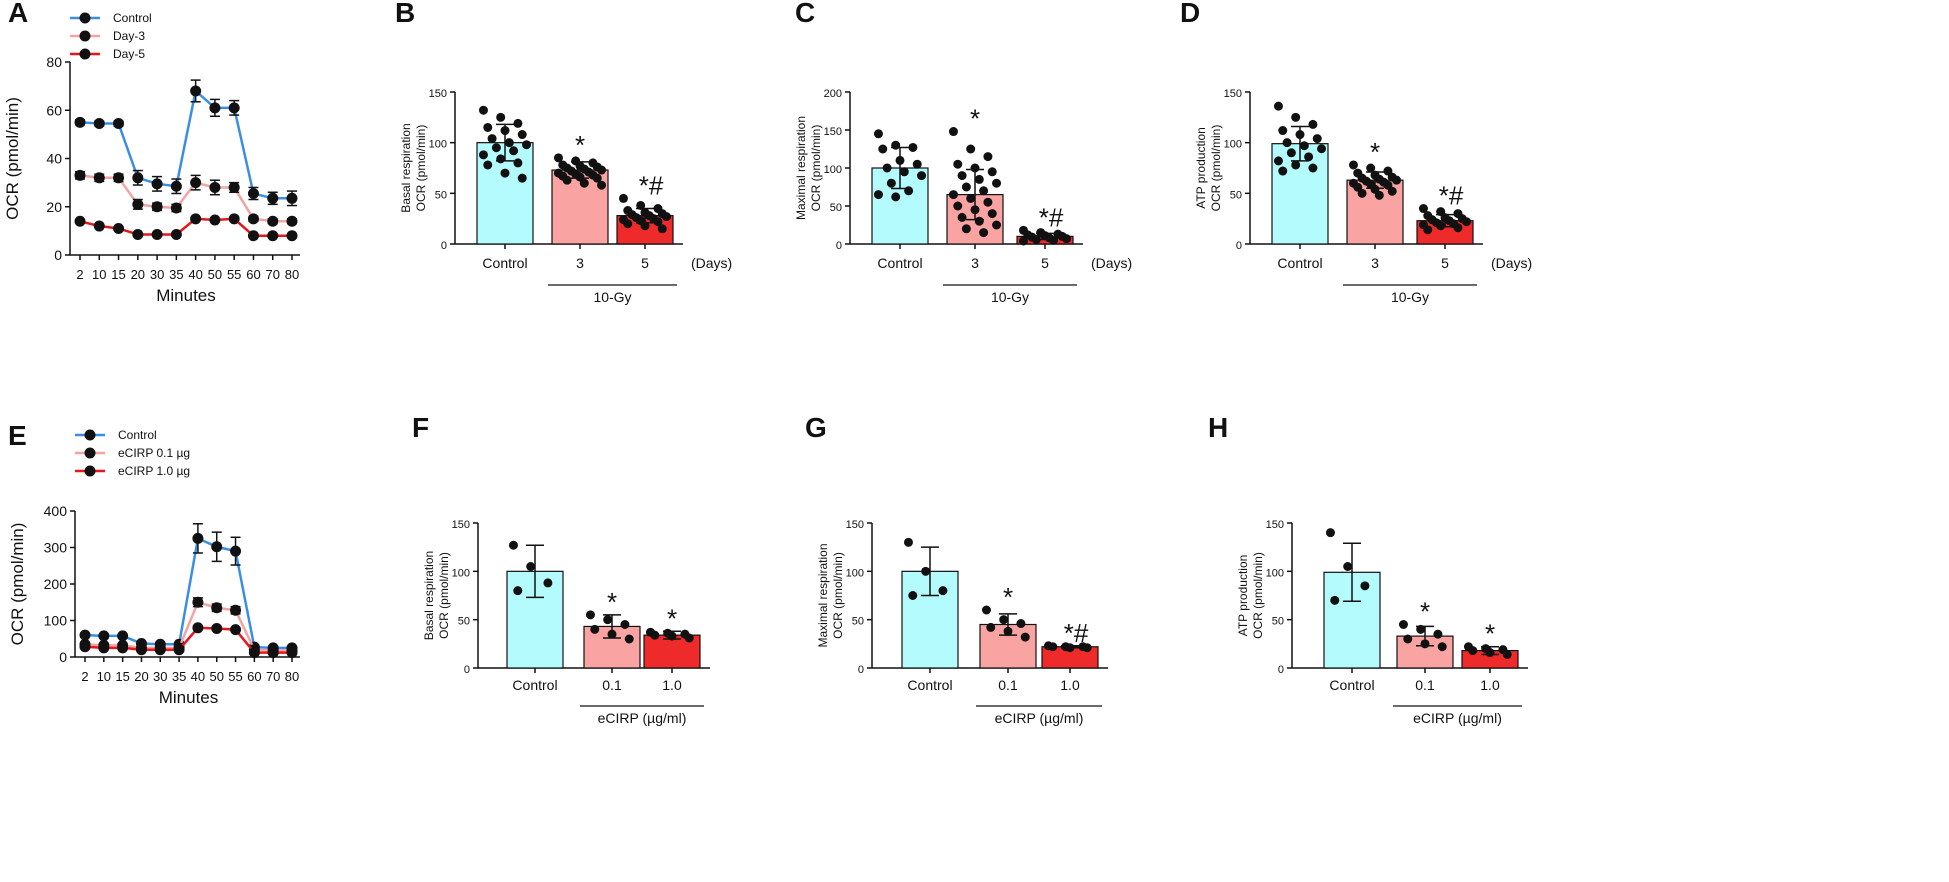 The image size is (1949, 882). What do you see at coordinates (1076, 633) in the screenshot?
I see `significance-annotation: *#` at bounding box center [1076, 633].